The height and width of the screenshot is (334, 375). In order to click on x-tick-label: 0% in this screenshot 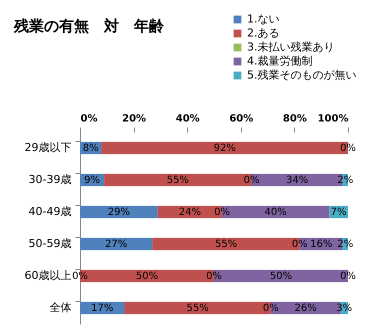, I will do `click(89, 119)`.